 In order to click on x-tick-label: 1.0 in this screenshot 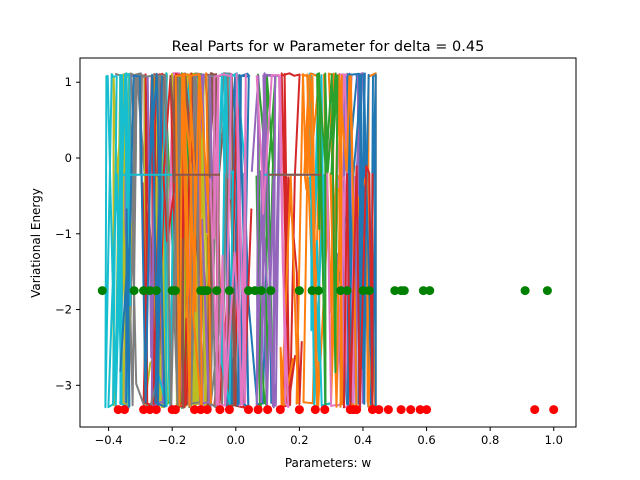, I will do `click(554, 440)`.